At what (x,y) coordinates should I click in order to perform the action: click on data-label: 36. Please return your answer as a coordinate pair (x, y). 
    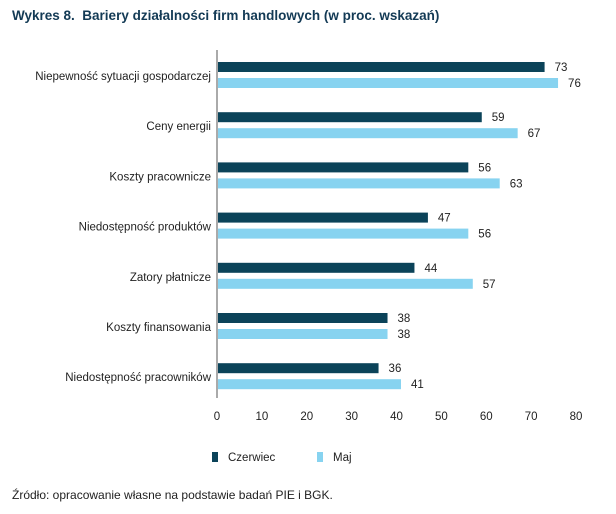
    Looking at the image, I should click on (395, 369).